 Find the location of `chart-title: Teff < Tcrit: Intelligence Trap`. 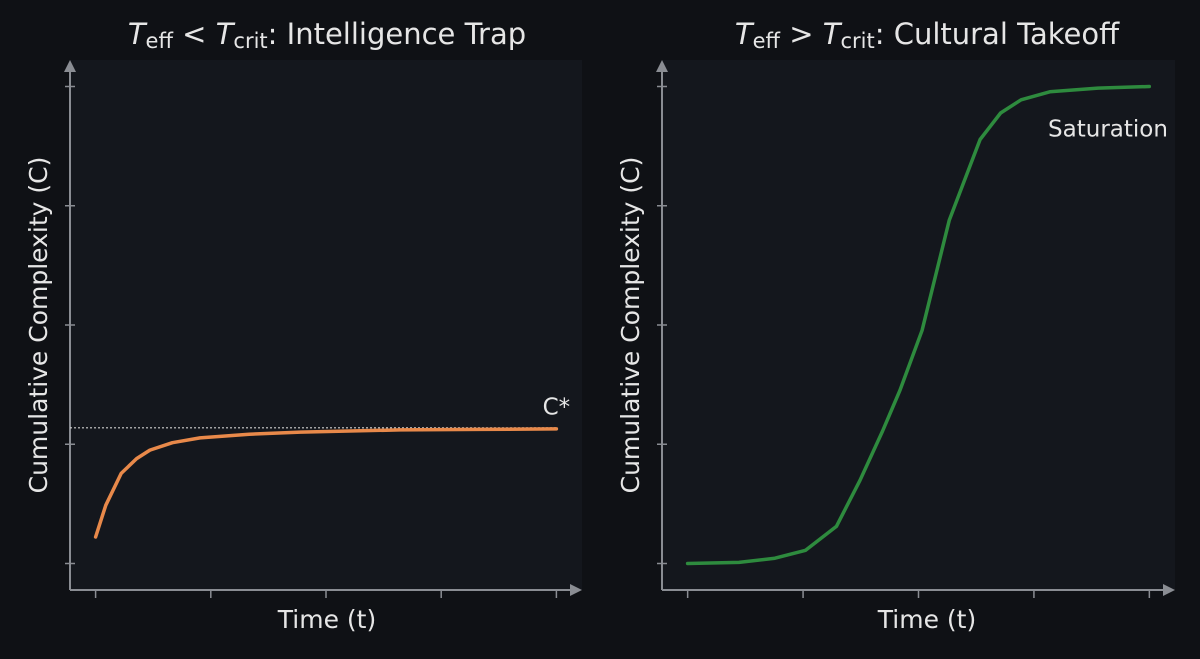

chart-title: Teff < Tcrit: Intelligence Trap is located at coordinates (327, 35).